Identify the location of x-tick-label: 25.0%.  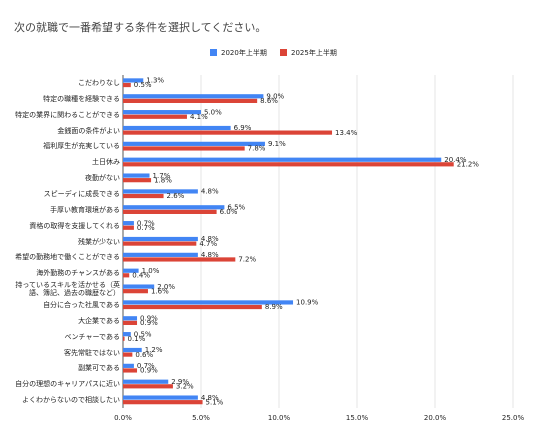
(513, 418).